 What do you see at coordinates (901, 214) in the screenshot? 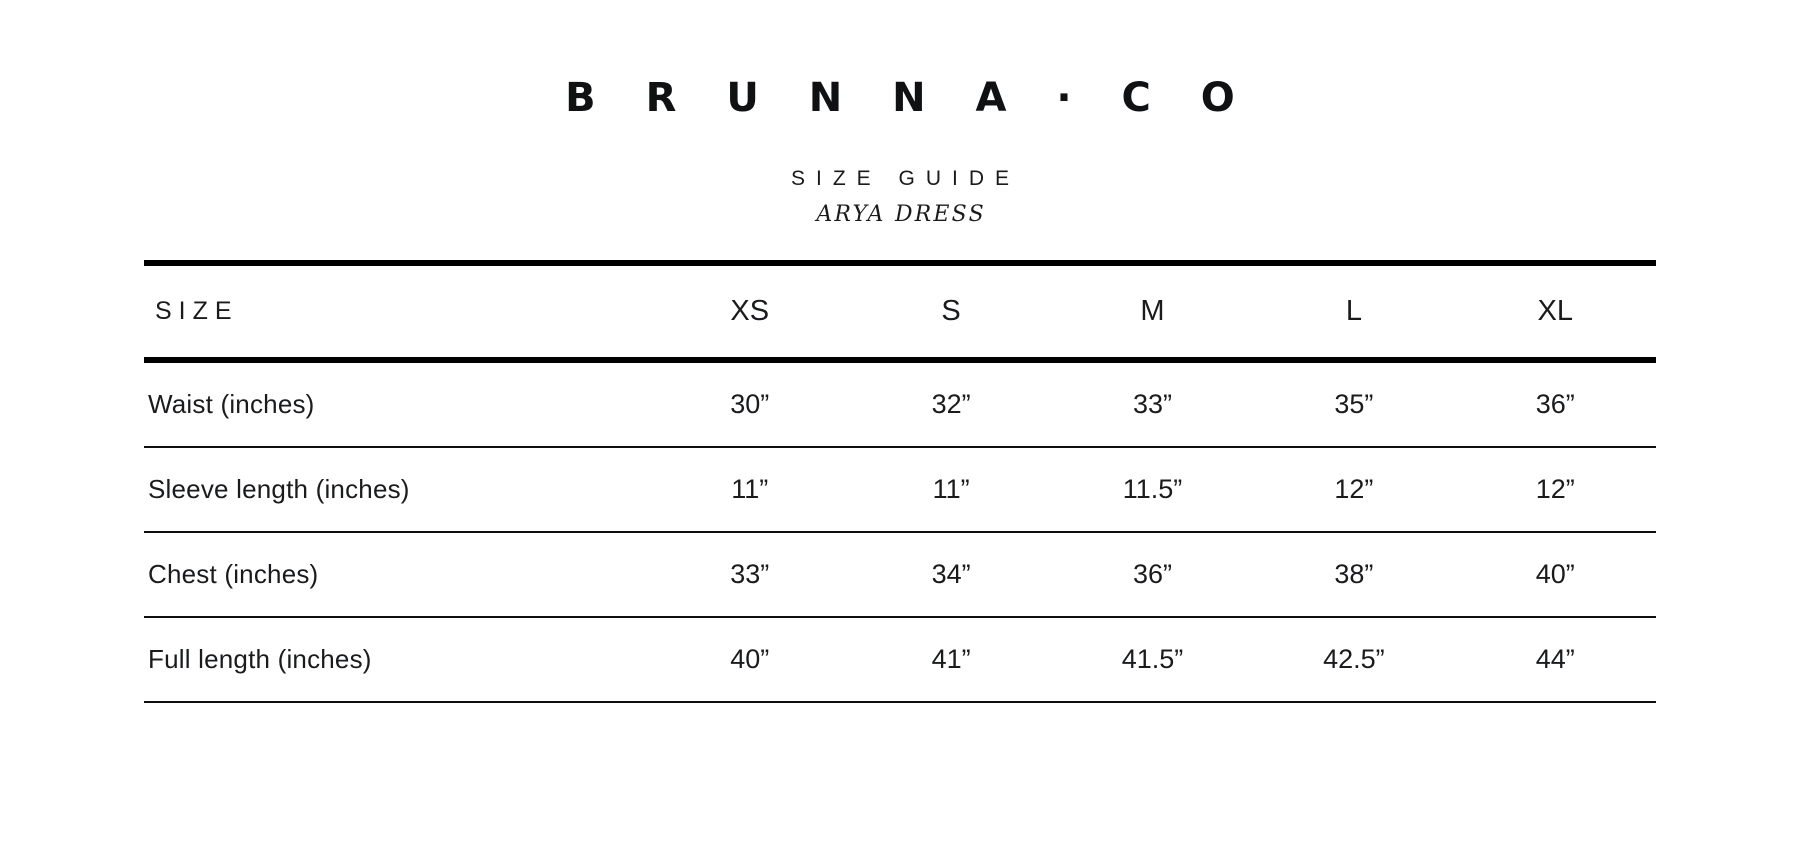
I see `product-name: ARYA DRESS` at bounding box center [901, 214].